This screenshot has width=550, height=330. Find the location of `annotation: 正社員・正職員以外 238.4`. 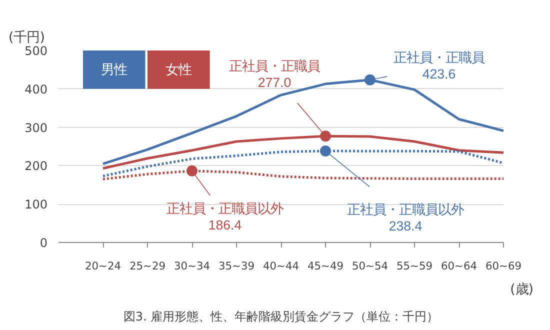

annotation: 正社員・正職員以外 238.4 is located at coordinates (405, 218).